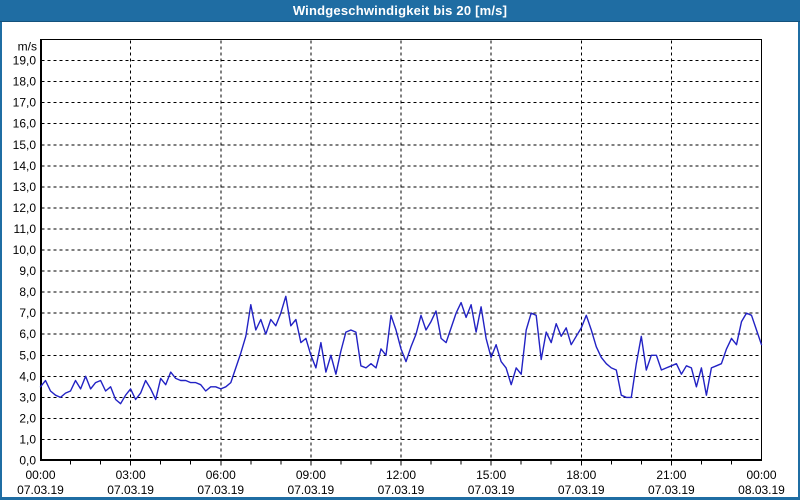 This screenshot has width=800, height=502. Describe the element at coordinates (221, 475) in the screenshot. I see `svg-text: 06:00` at that location.